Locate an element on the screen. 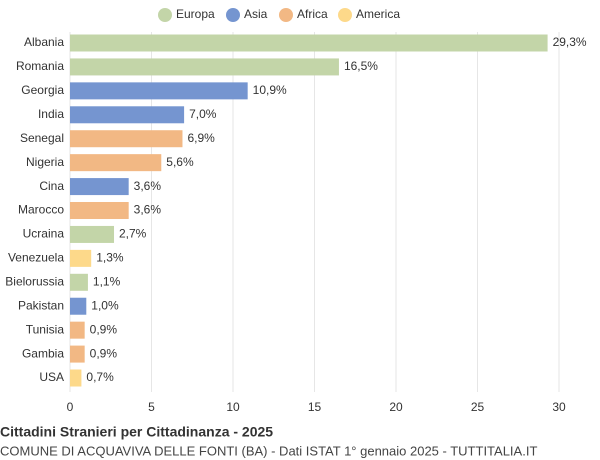 This screenshot has height=460, width=600. legend-label: America is located at coordinates (378, 14).